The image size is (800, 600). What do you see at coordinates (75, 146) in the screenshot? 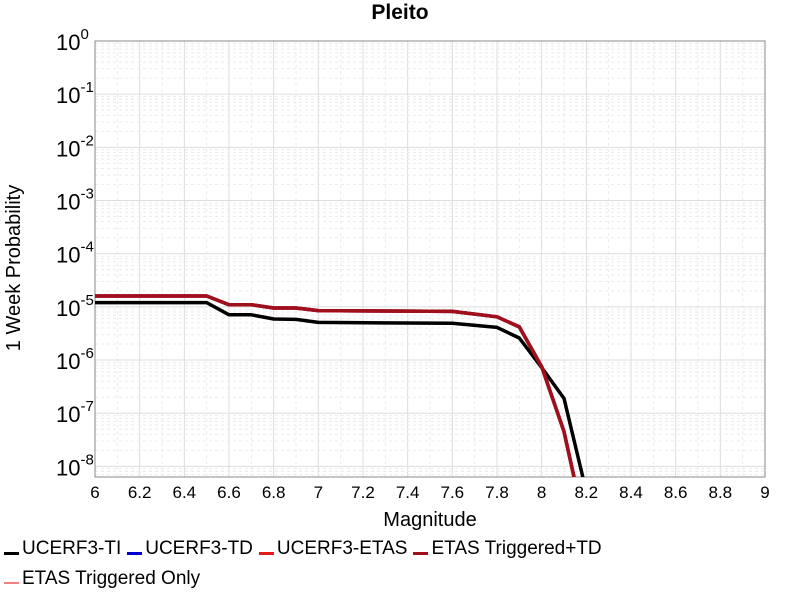
I see `y-tick-label: 10⁻²` at bounding box center [75, 146].